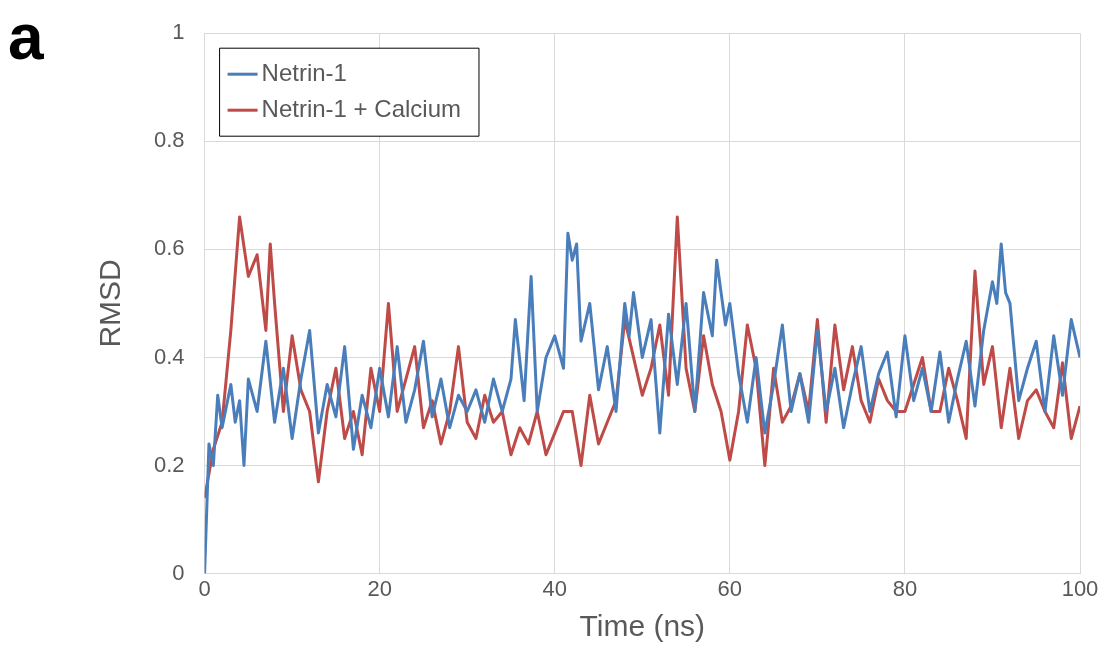 This screenshot has width=1110, height=655. I want to click on x-tick-label: 100, so click(1080, 588).